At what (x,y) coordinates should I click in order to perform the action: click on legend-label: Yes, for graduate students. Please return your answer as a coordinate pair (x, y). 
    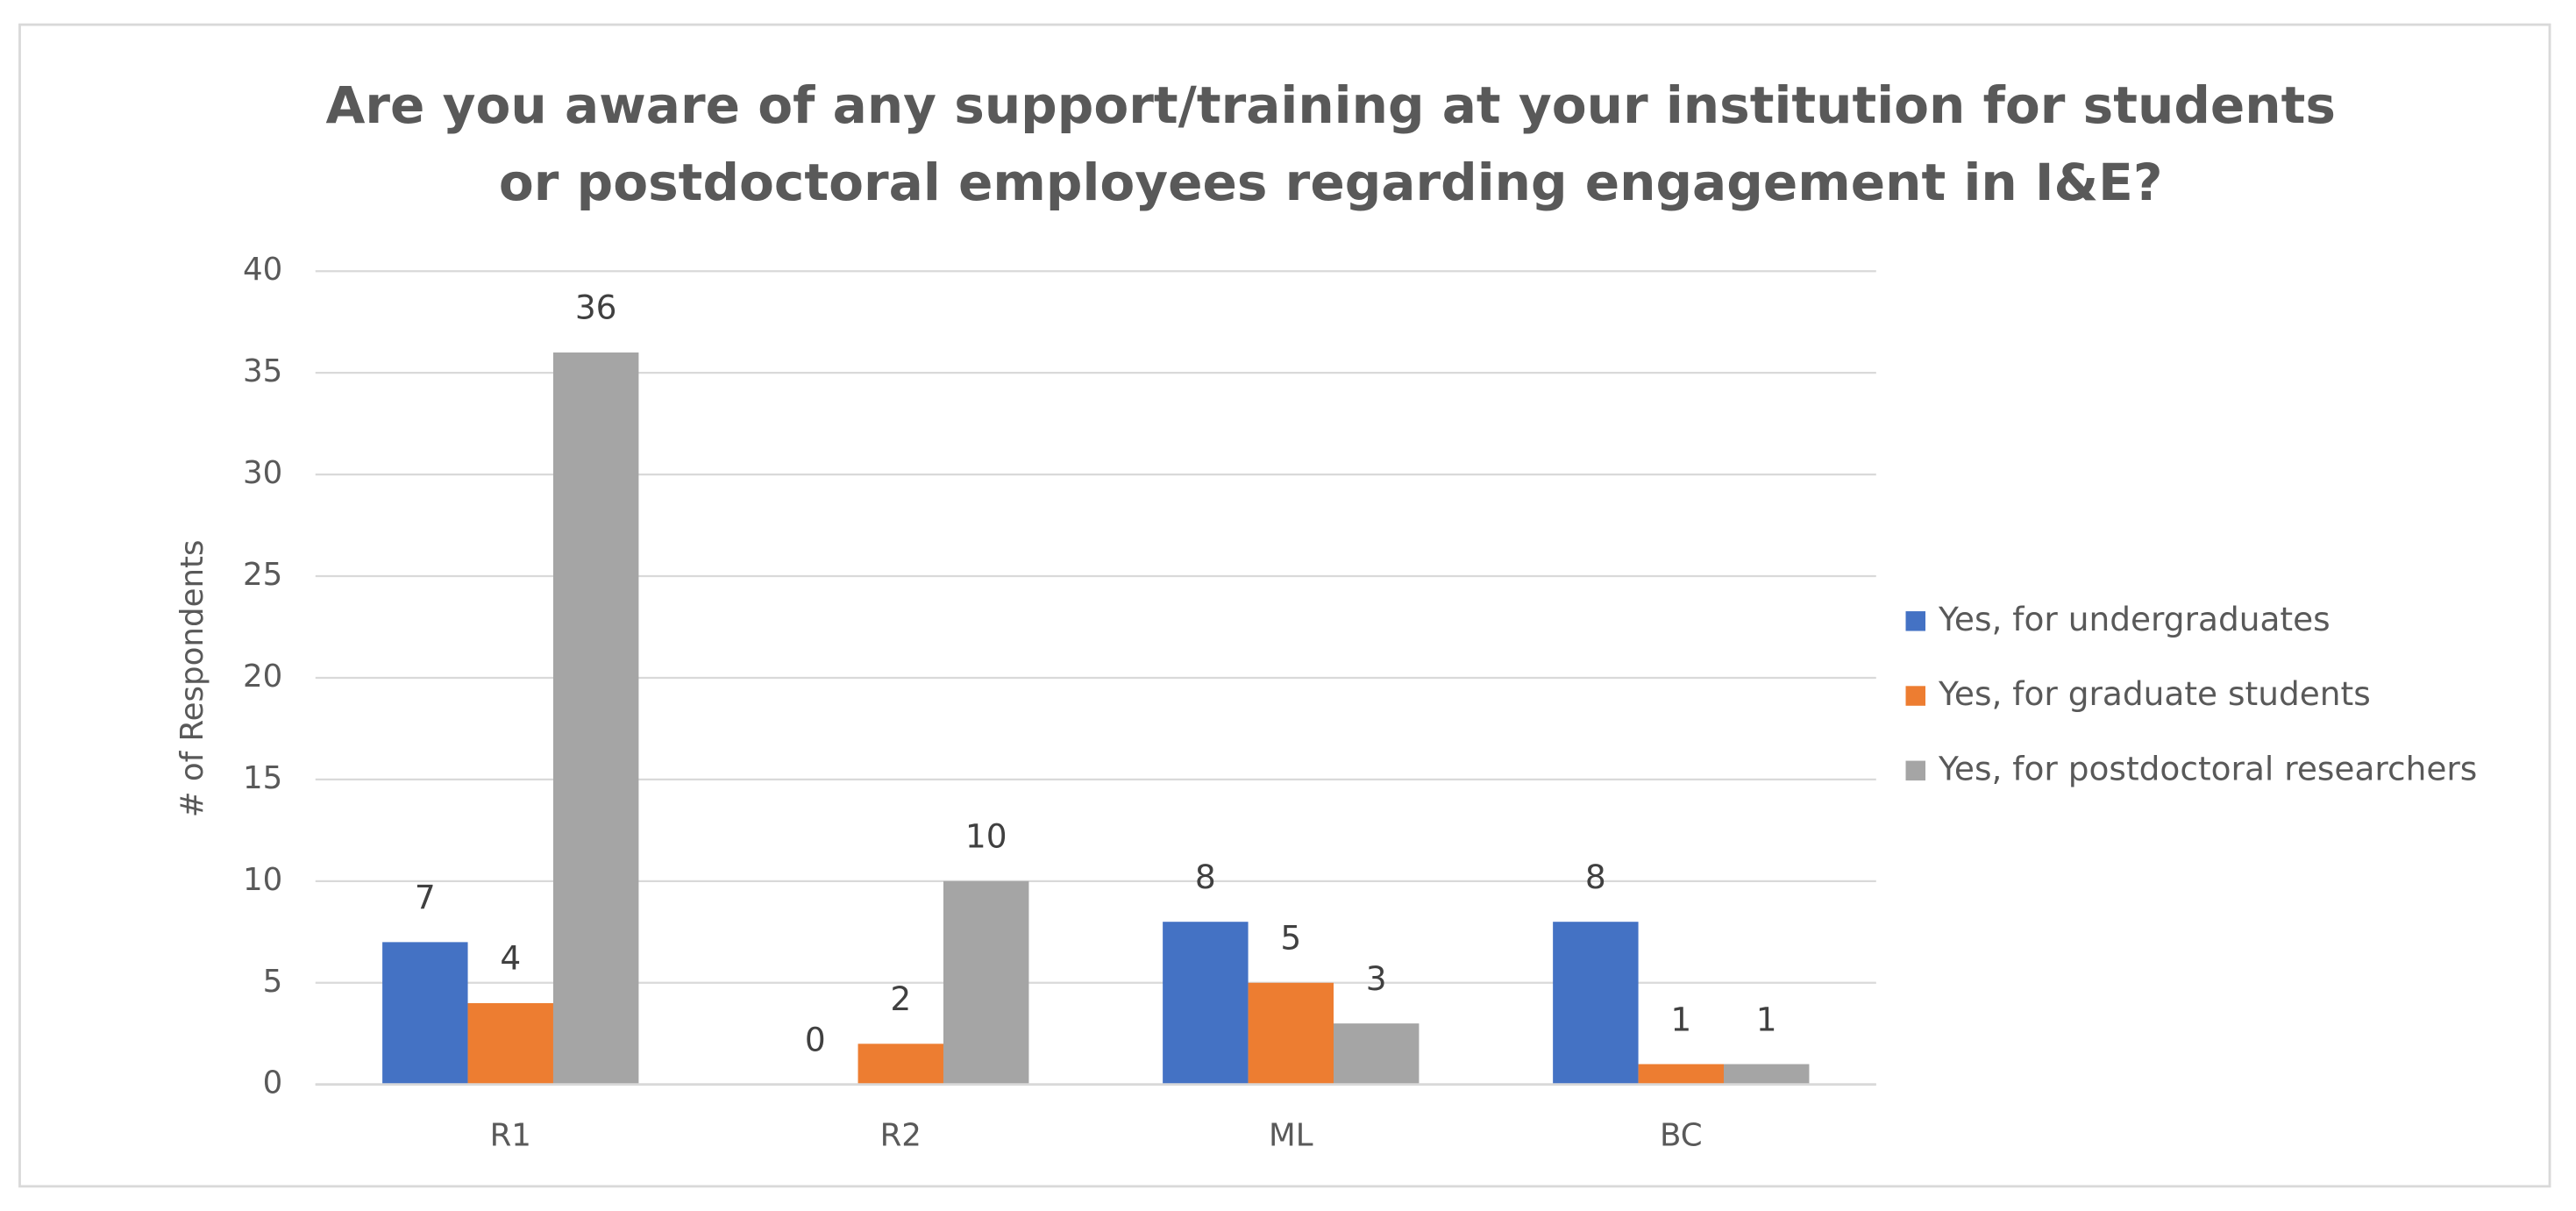
    Looking at the image, I should click on (2154, 693).